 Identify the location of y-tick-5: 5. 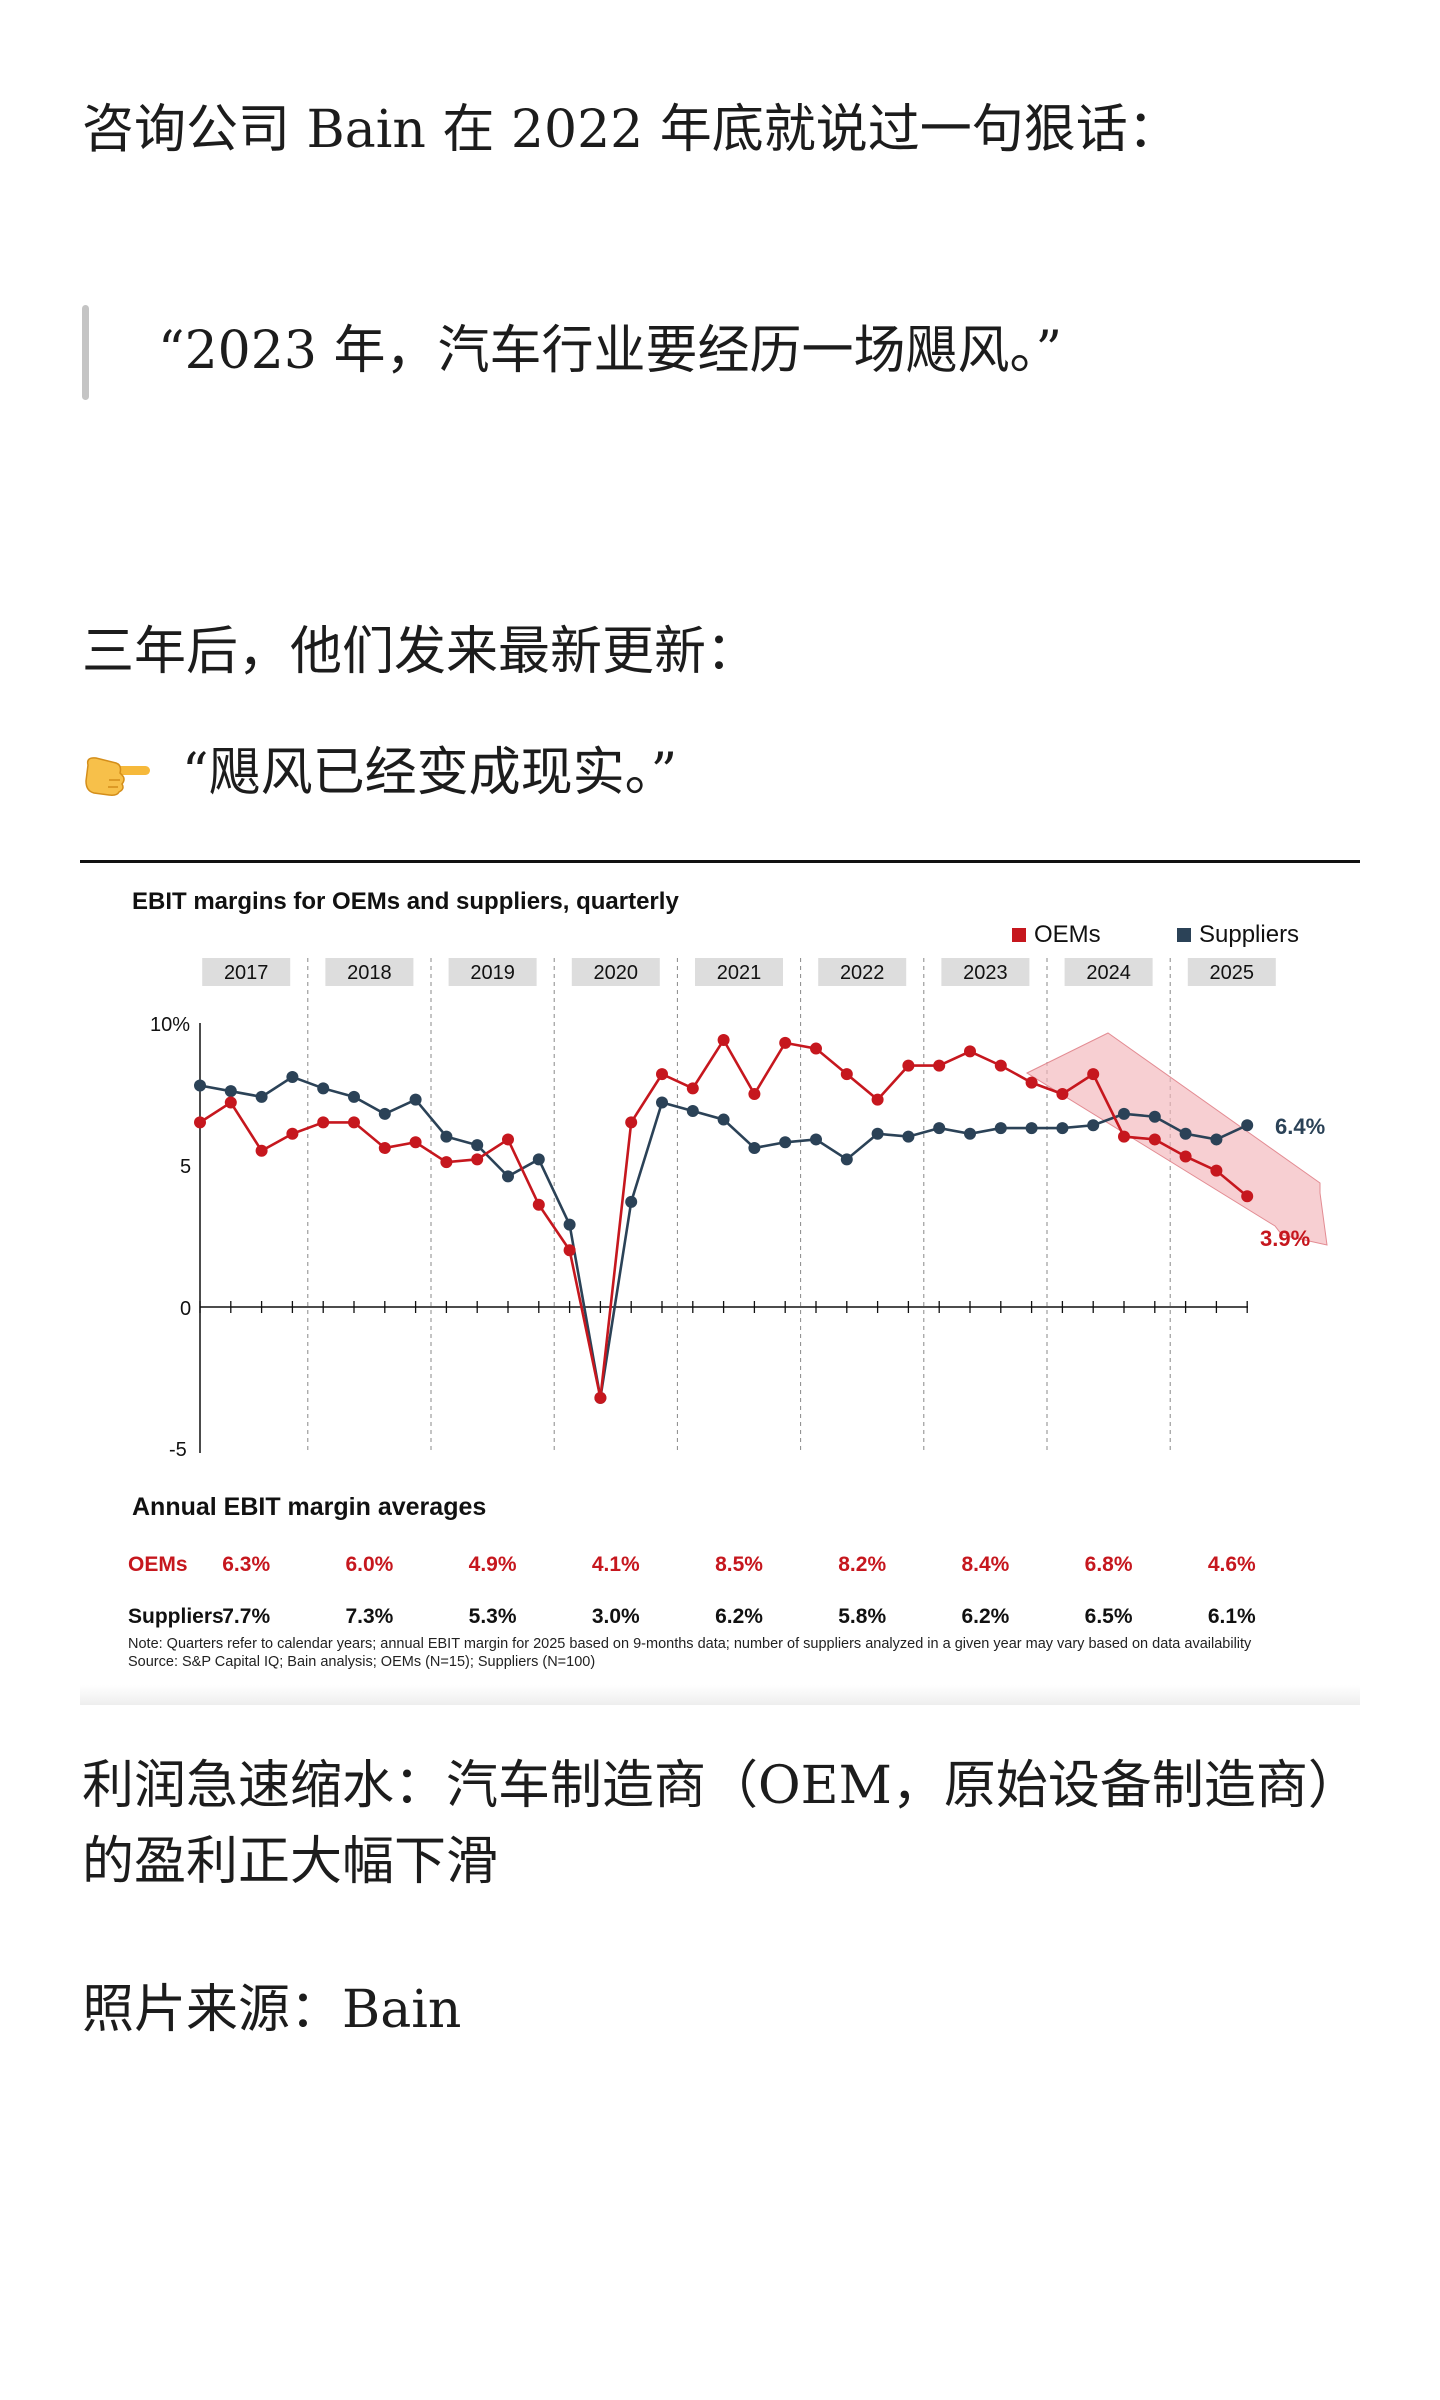
(185, 1167).